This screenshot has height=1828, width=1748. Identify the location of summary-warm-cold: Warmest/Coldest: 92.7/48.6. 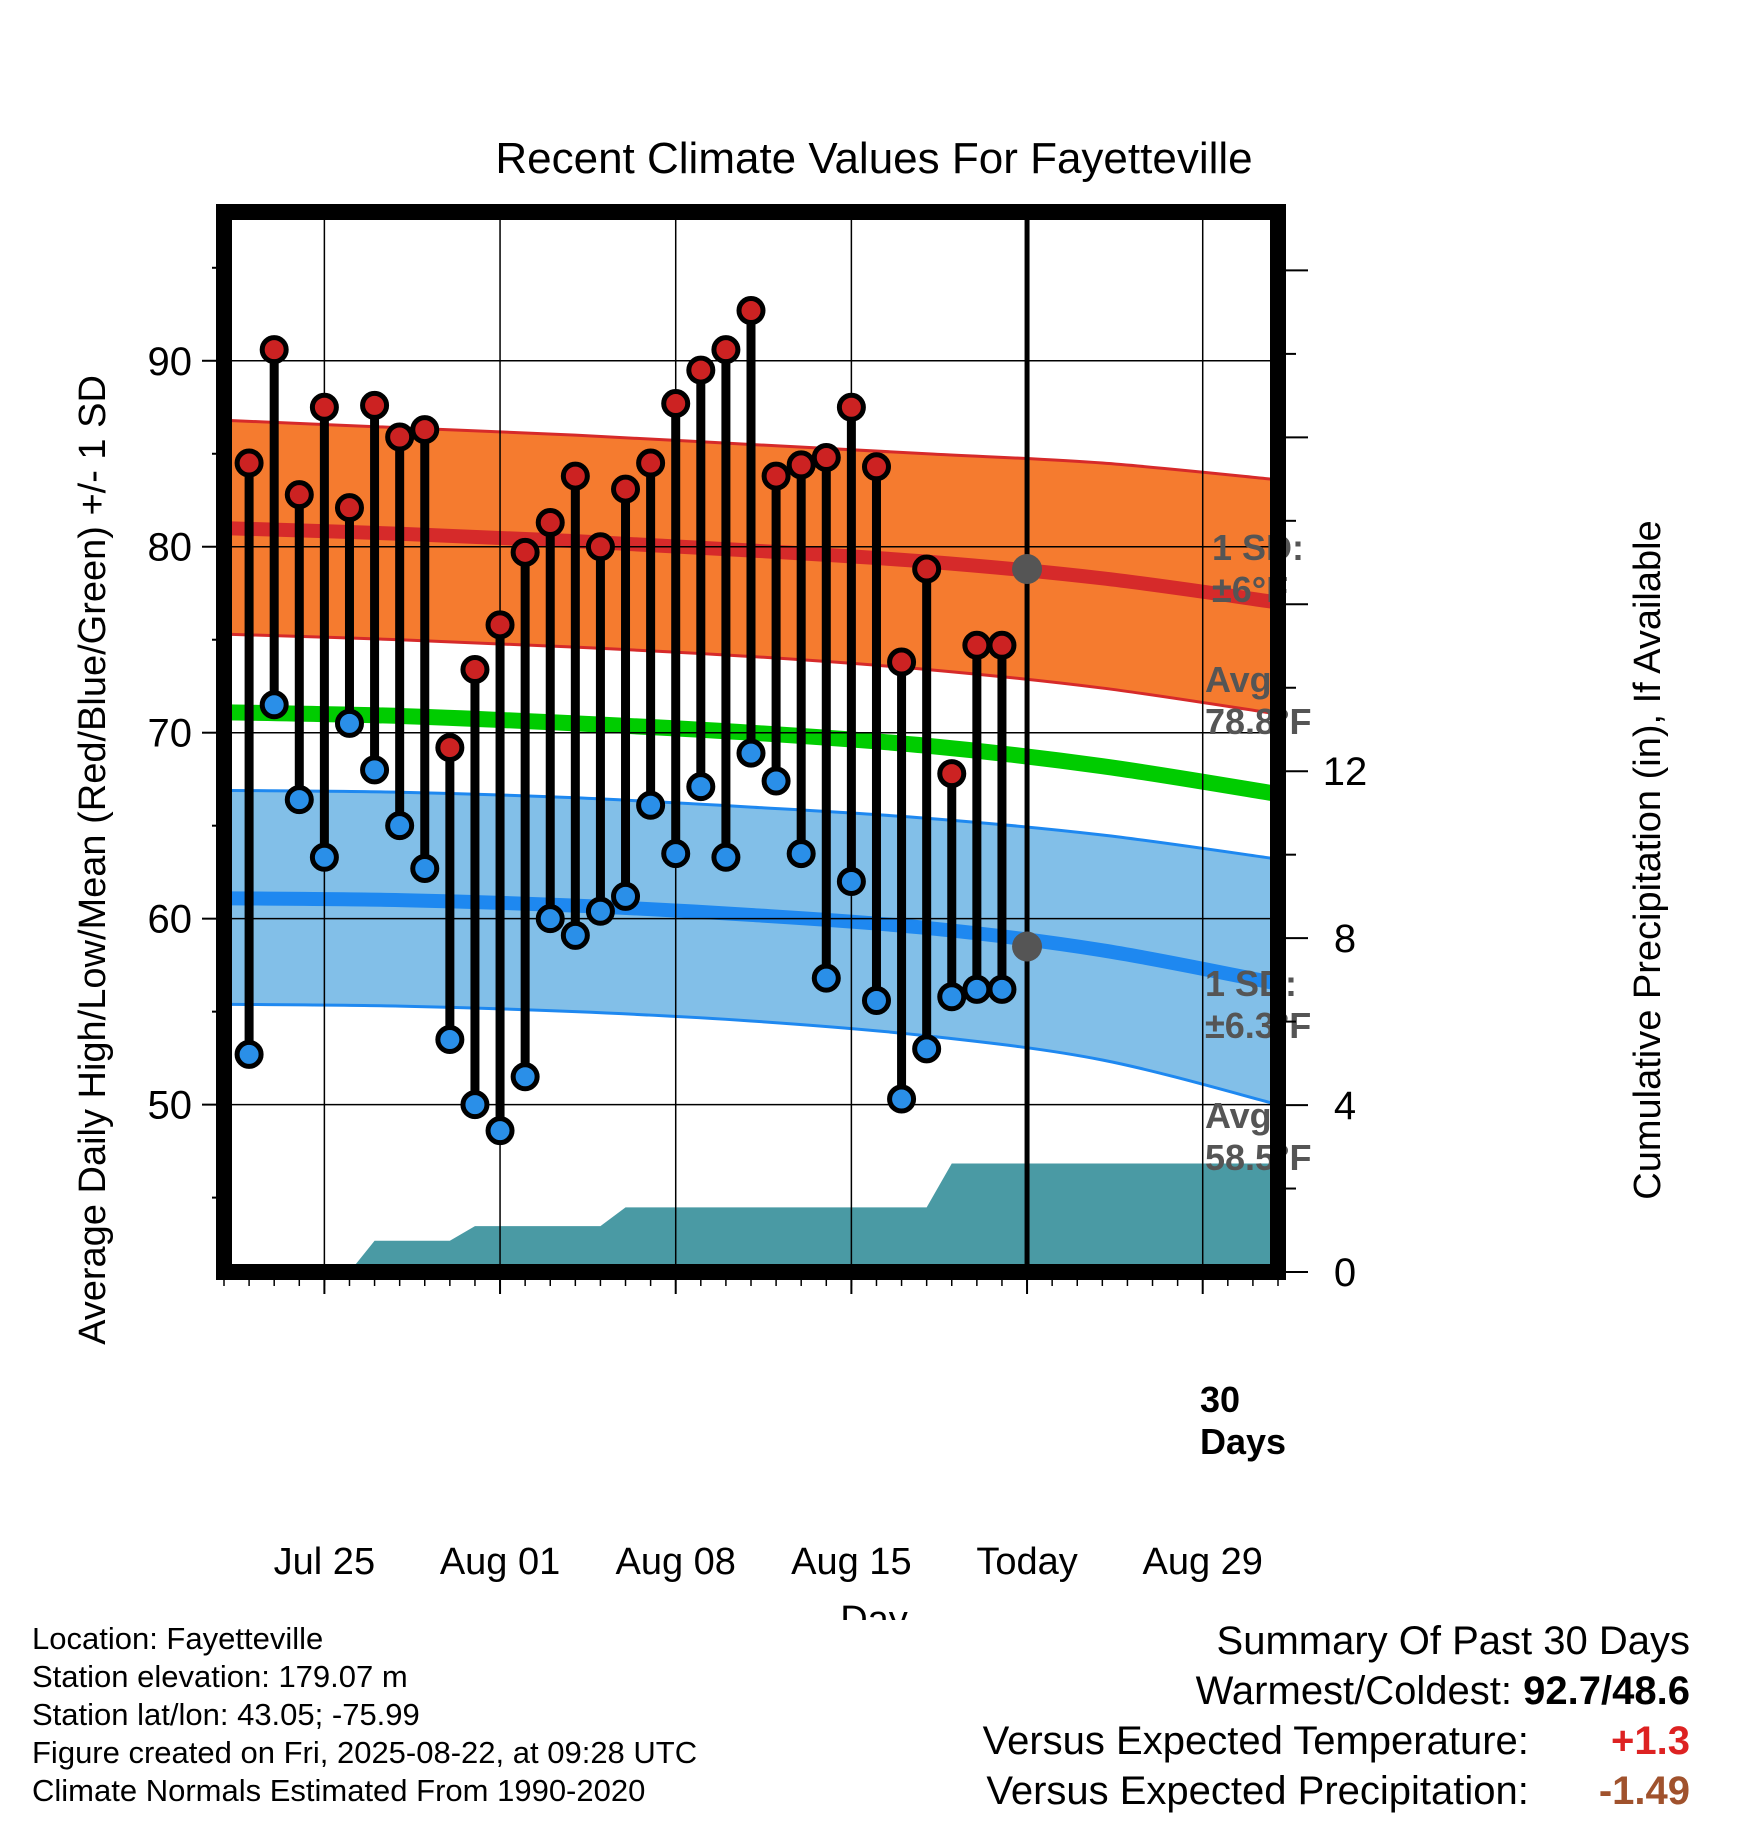
(1336, 1691).